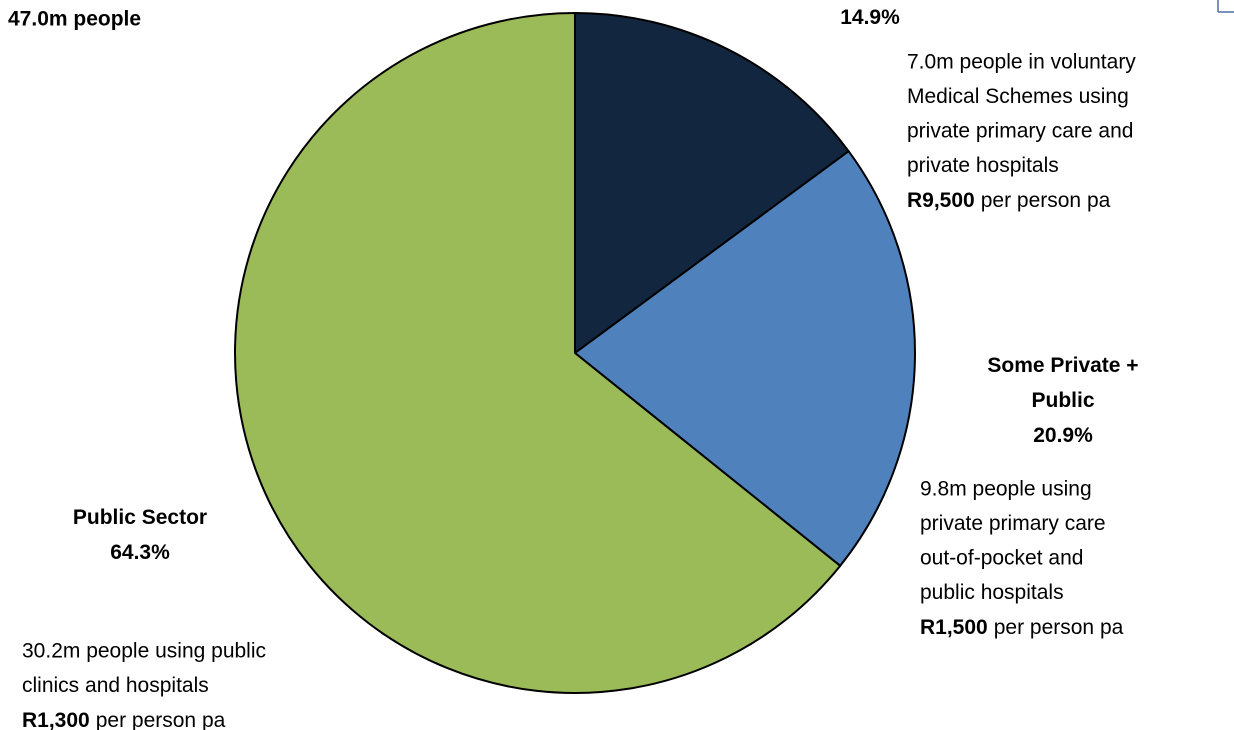  I want to click on slice-label: 14.9%, so click(870, 17).